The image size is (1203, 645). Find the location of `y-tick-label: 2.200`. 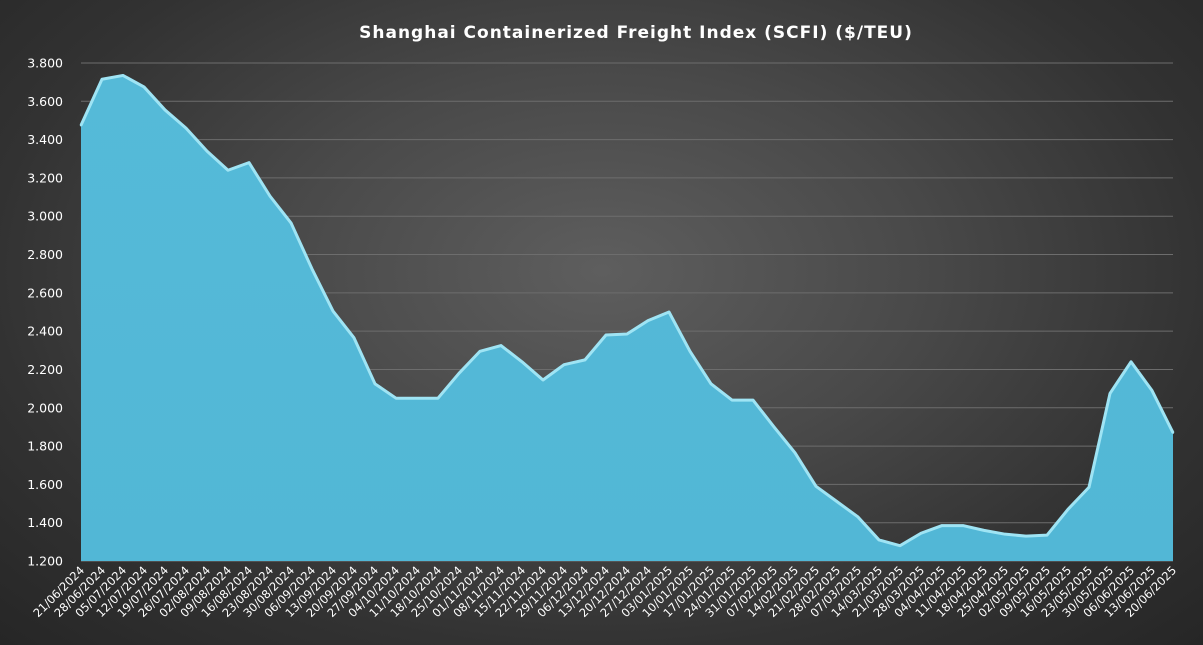

y-tick-label: 2.200 is located at coordinates (45, 369).